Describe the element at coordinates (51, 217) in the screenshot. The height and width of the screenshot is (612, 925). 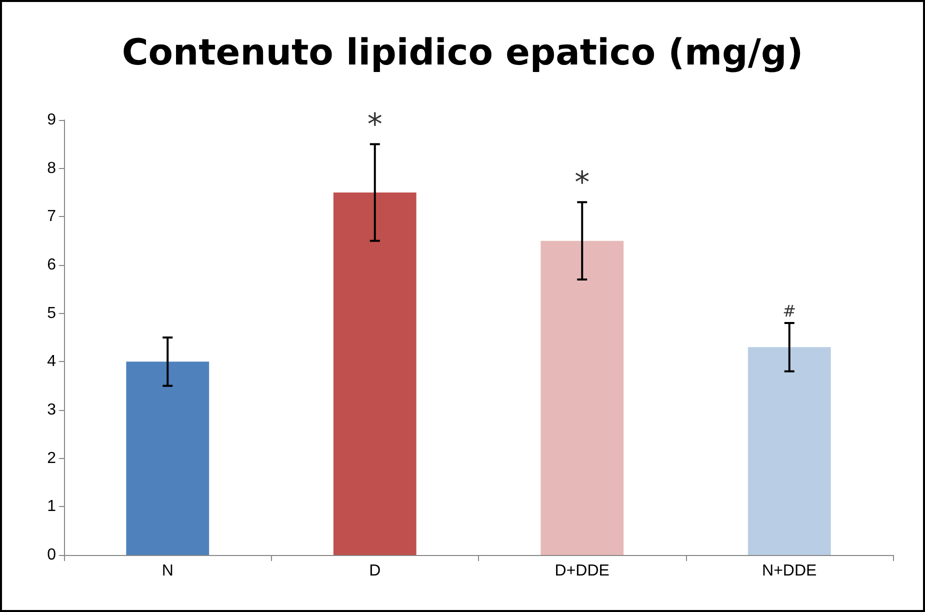
I see `y-tick-label: 7` at that location.